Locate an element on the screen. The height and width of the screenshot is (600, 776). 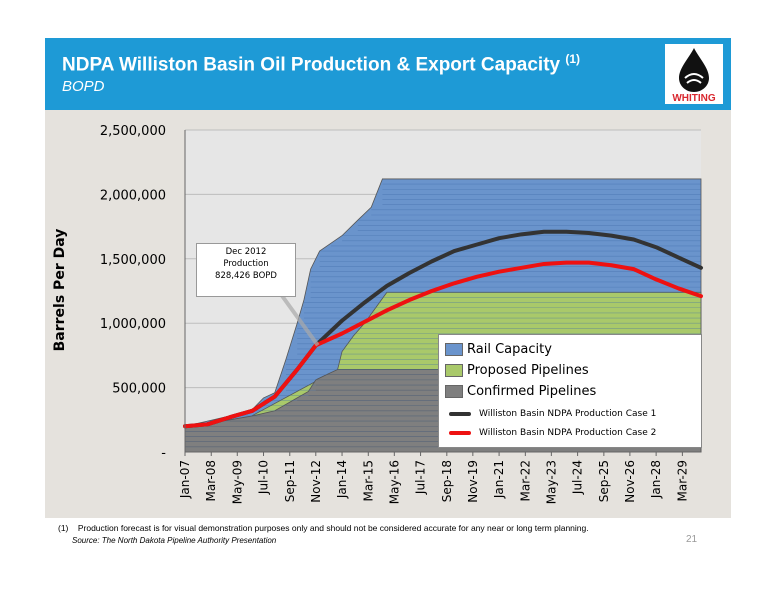
legend-label-case2: Williston Basin NDPA Production Case 2 is located at coordinates (568, 433).